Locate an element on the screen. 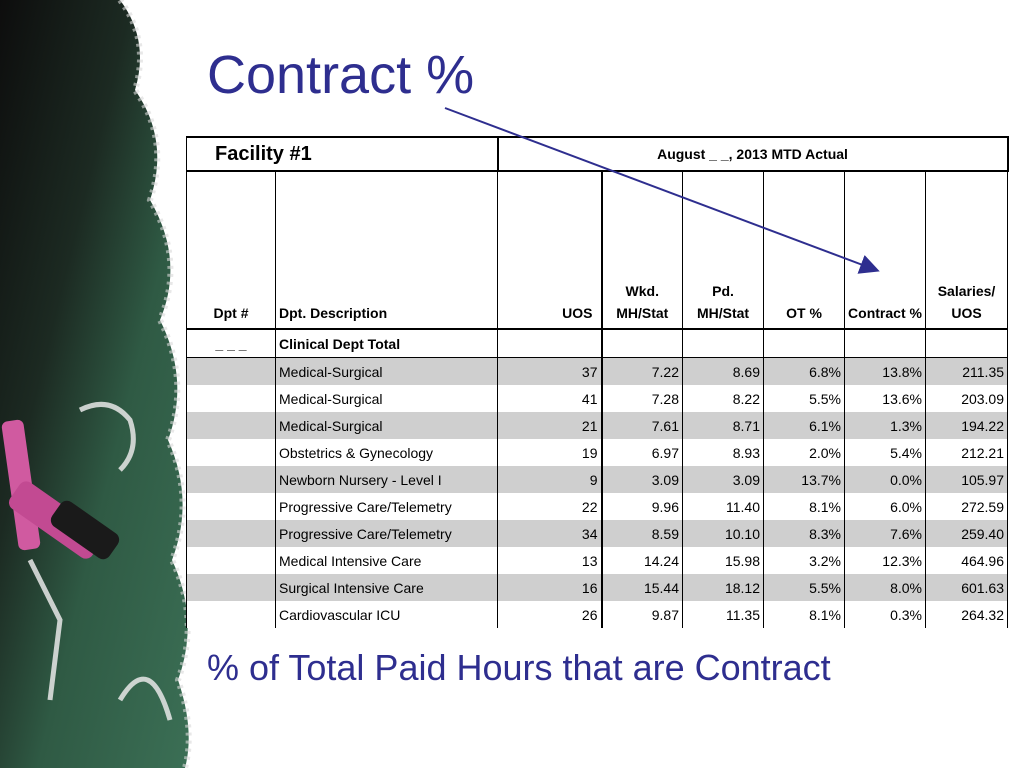 This screenshot has width=1024, height=768. cell-salaries: 259.40 is located at coordinates (967, 533).